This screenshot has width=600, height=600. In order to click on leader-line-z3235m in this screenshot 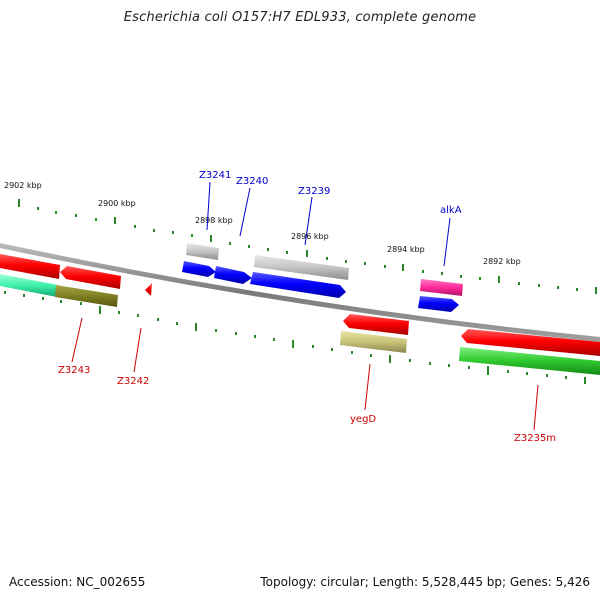, I will do `click(536, 407)`.